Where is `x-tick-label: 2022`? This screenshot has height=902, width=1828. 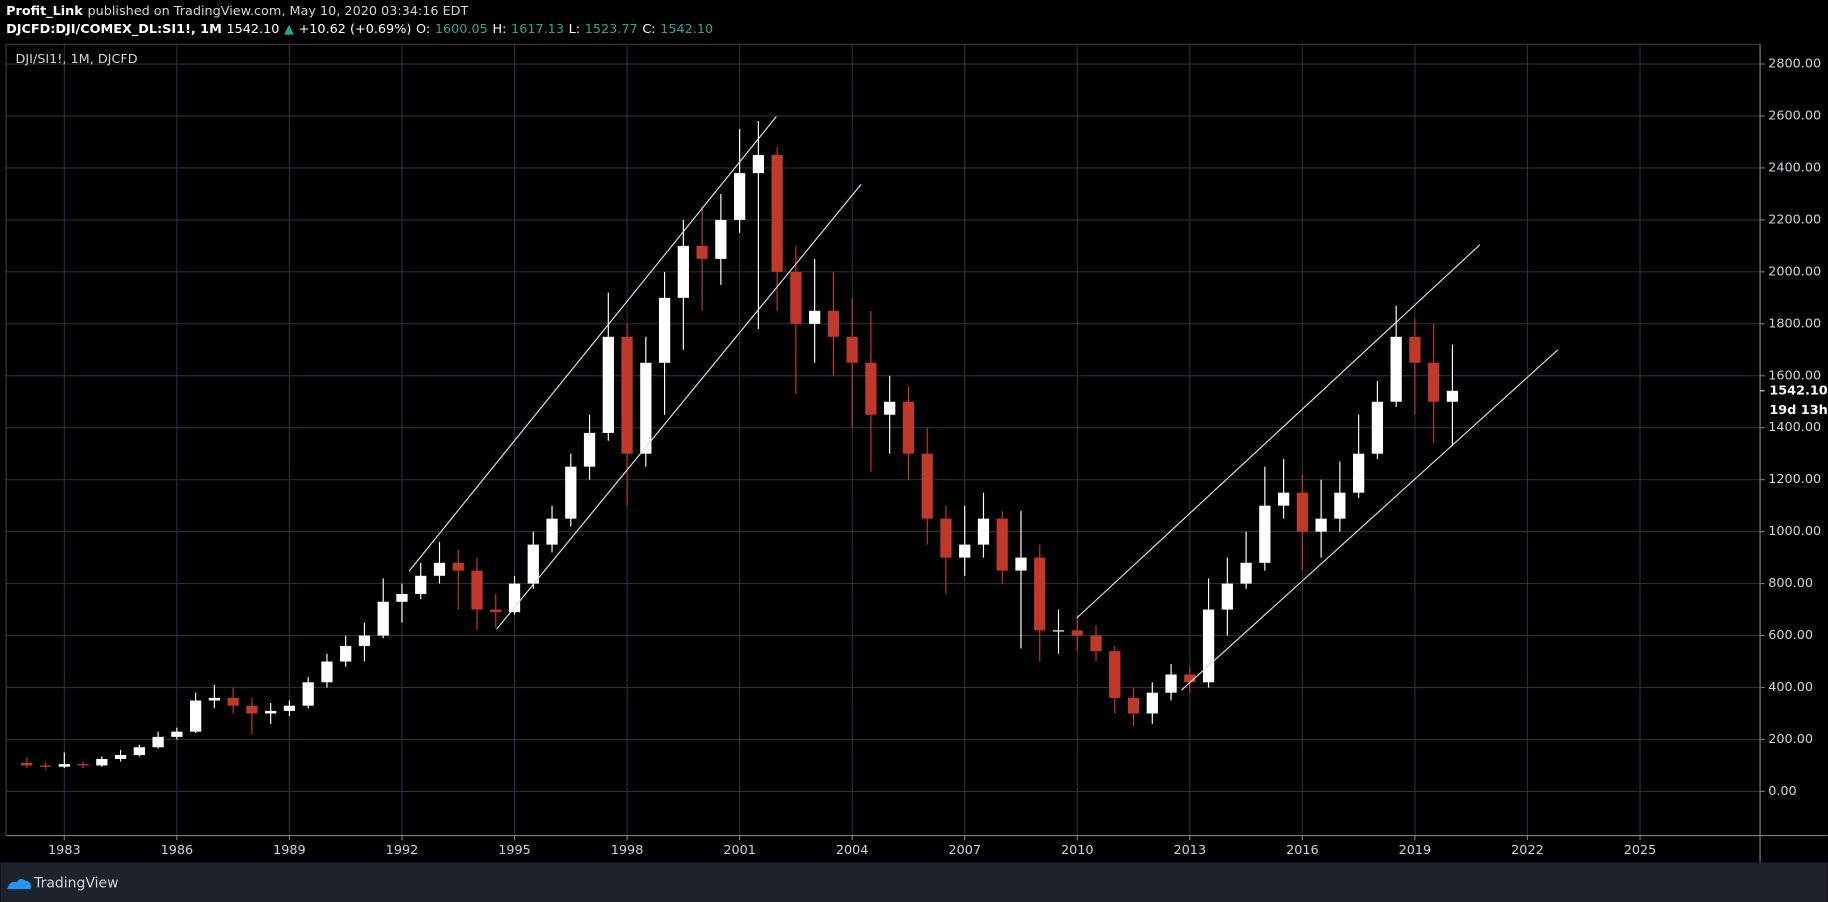 x-tick-label: 2022 is located at coordinates (1527, 850).